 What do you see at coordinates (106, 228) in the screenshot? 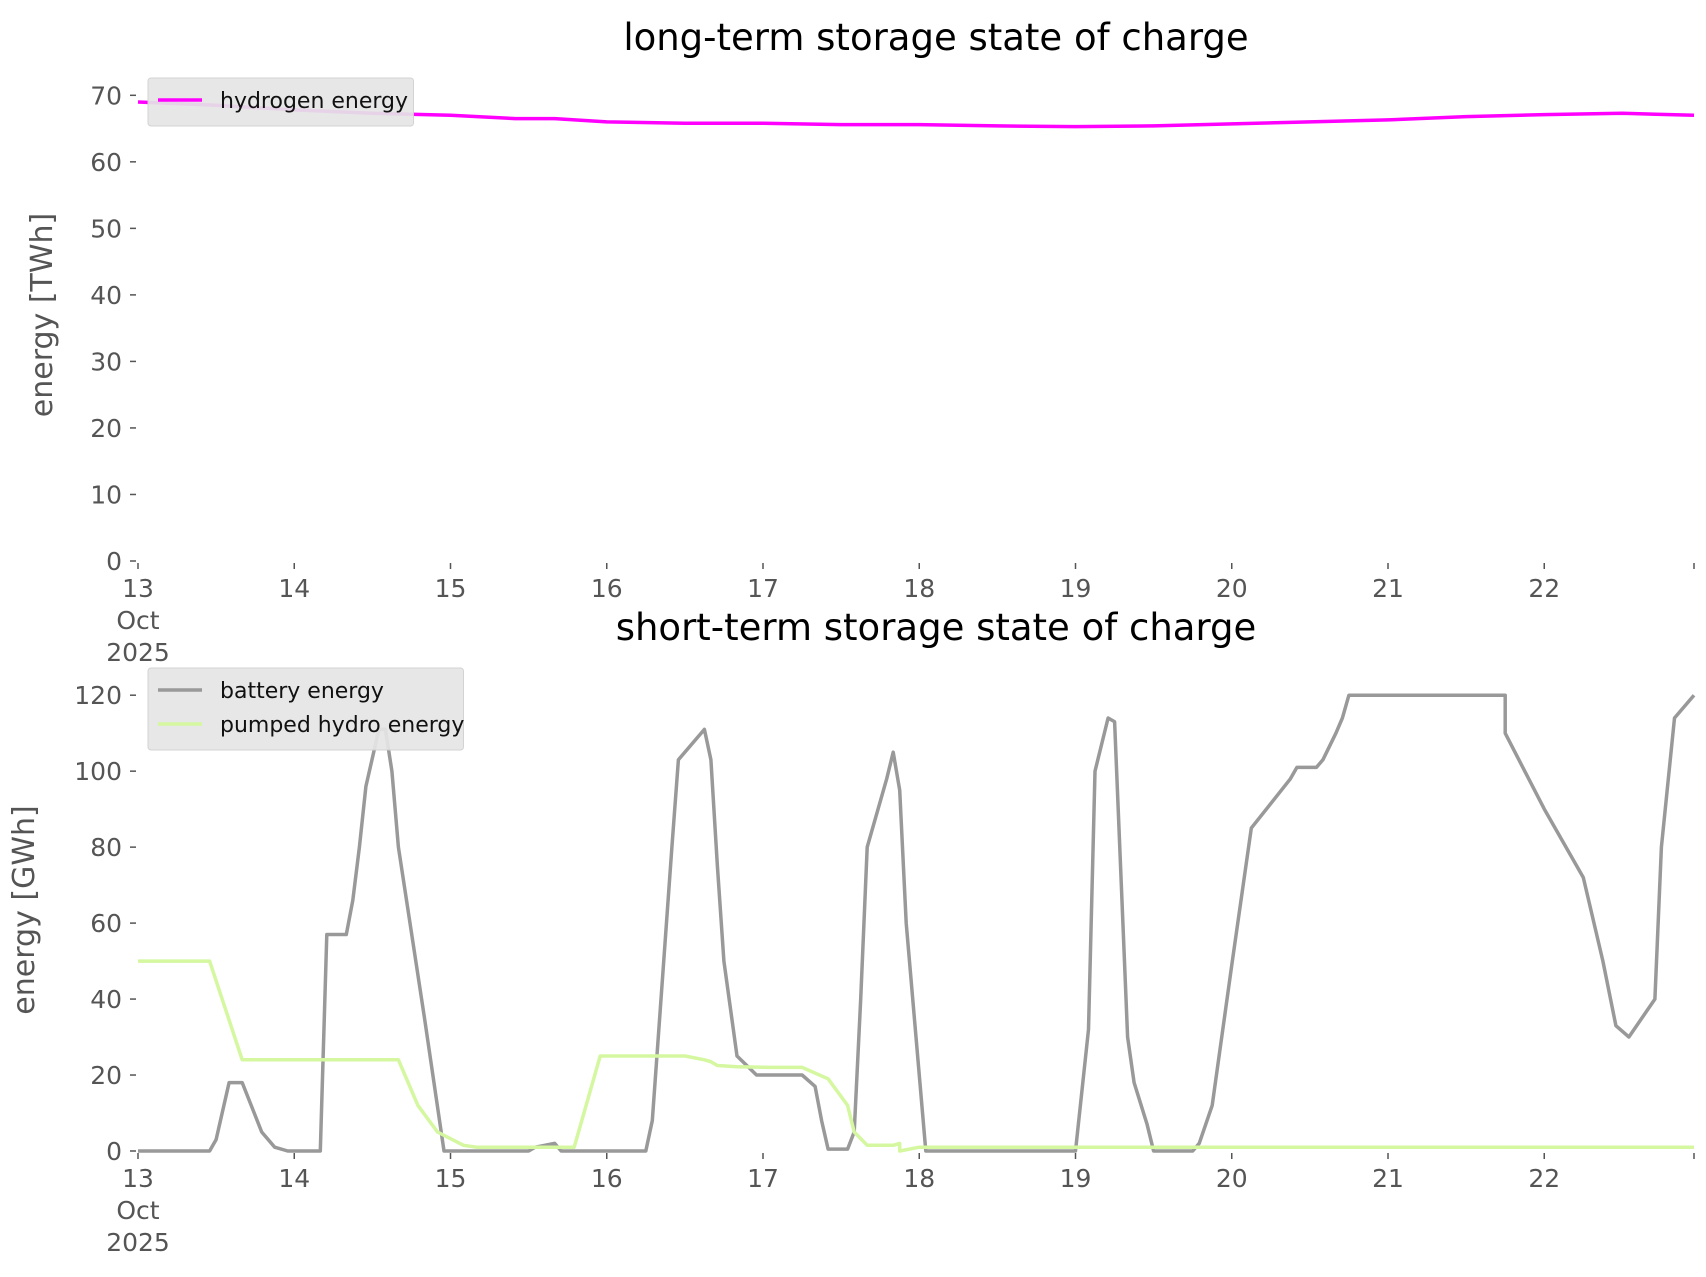
I see `y-tick-label: 50` at bounding box center [106, 228].